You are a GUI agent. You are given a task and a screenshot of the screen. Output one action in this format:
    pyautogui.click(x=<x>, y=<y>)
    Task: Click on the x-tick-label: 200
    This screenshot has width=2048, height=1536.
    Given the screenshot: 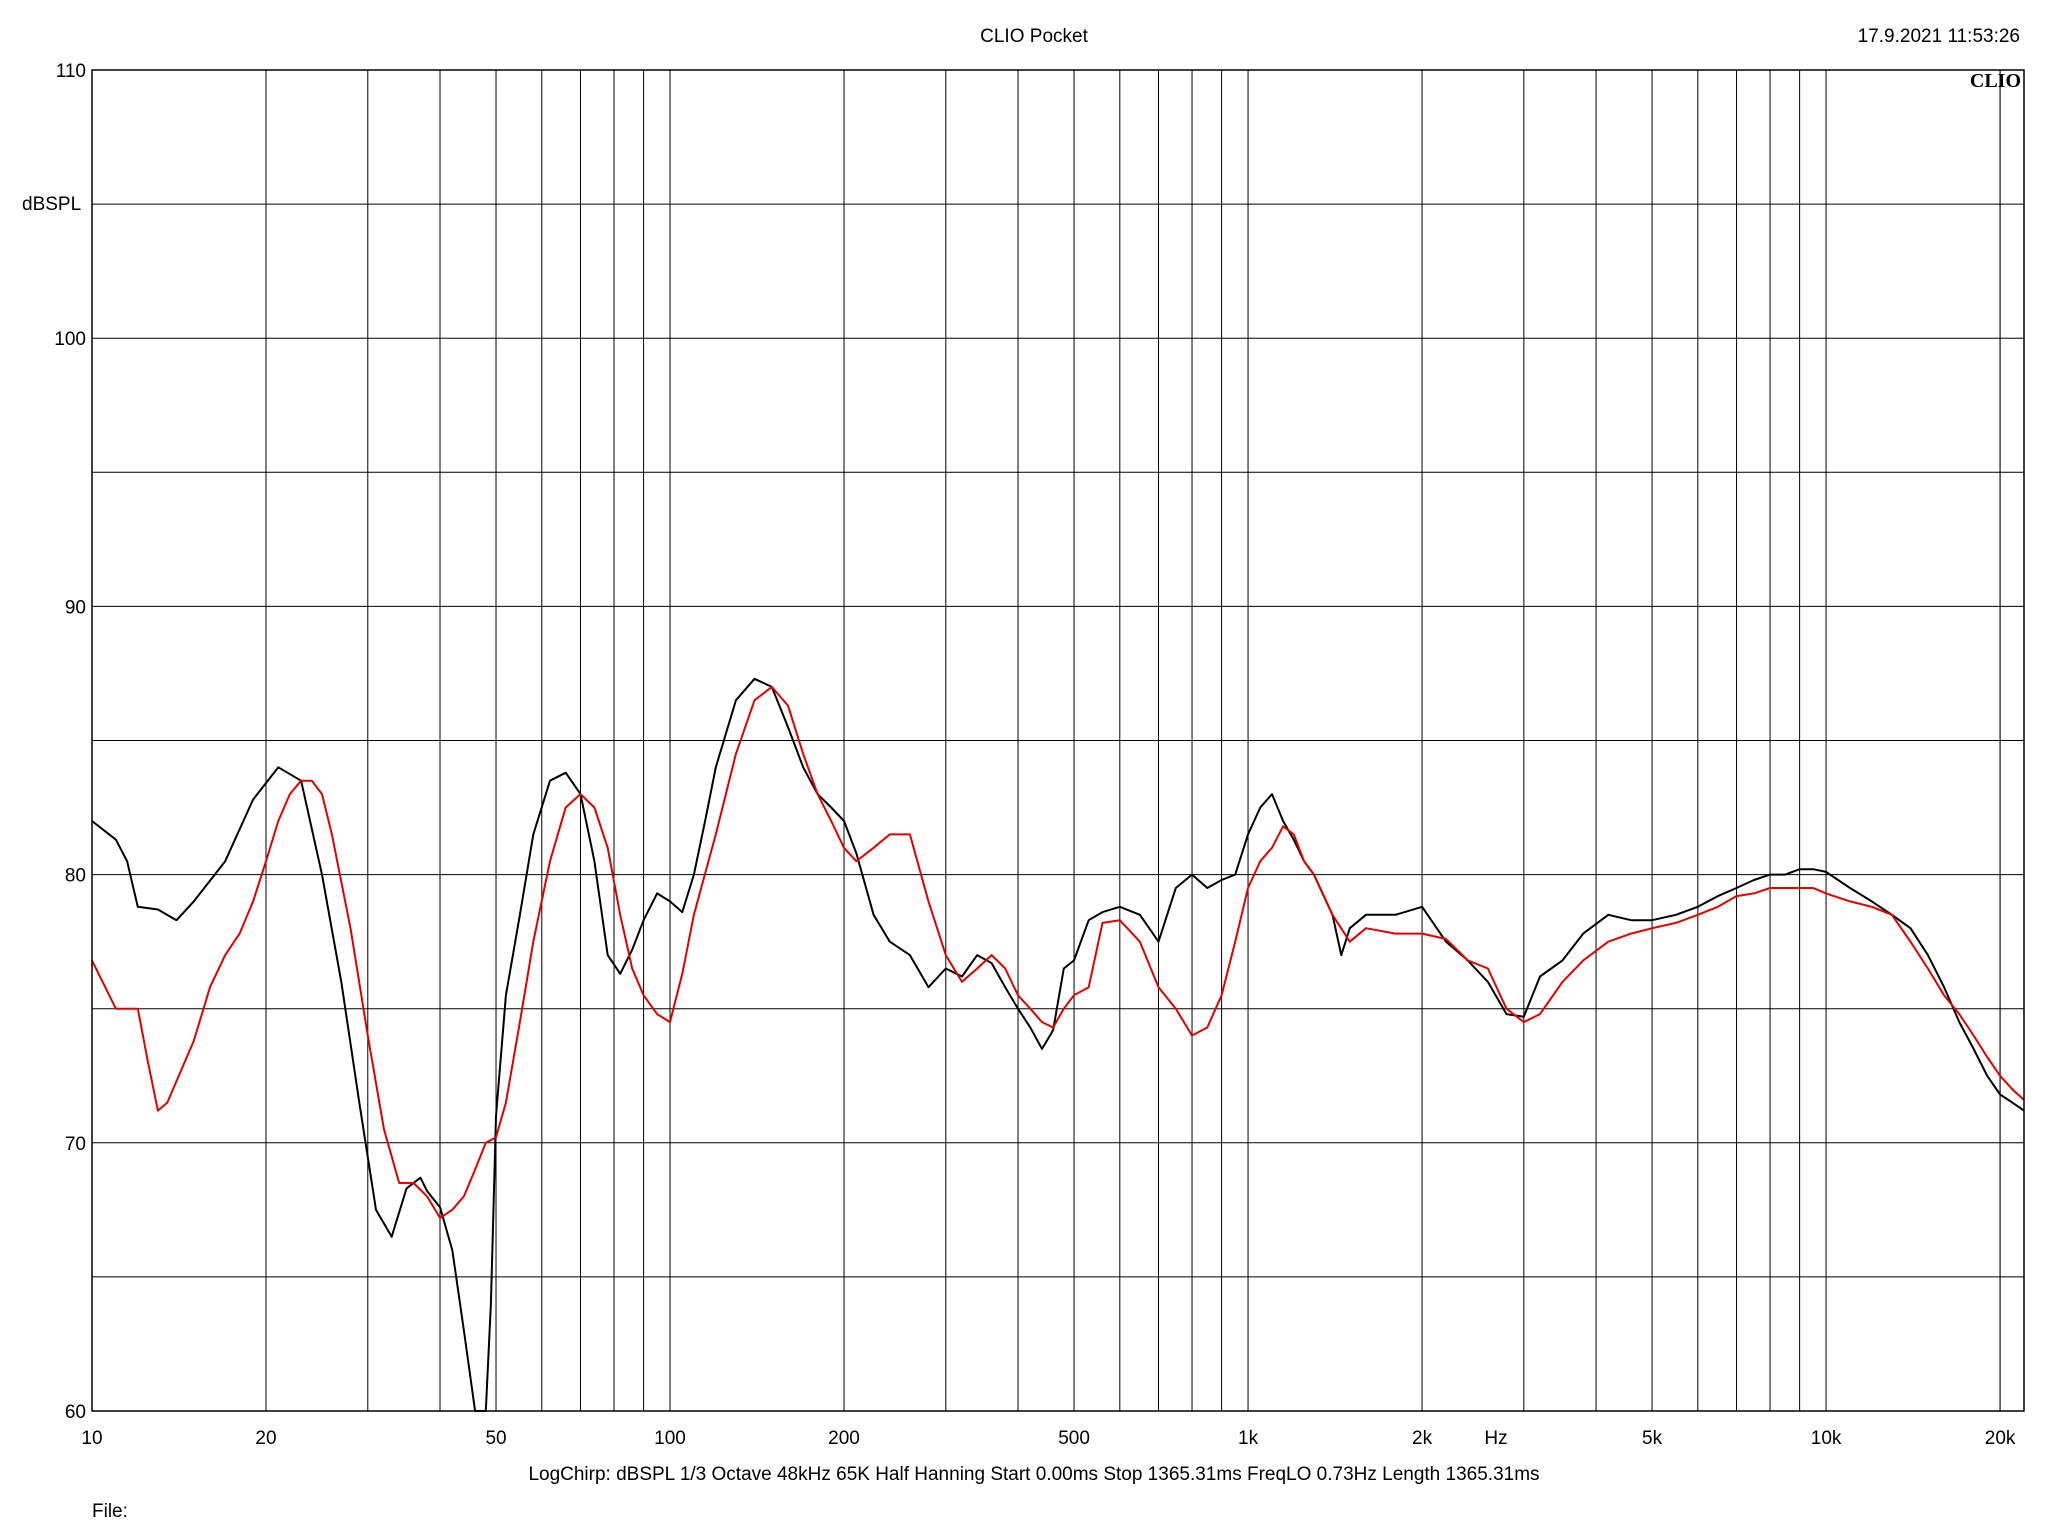 What is the action you would take?
    pyautogui.click(x=844, y=1438)
    